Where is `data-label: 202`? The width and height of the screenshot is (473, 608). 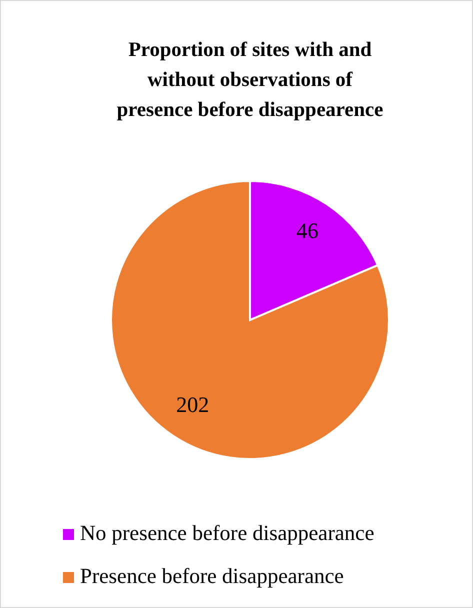 data-label: 202 is located at coordinates (193, 405).